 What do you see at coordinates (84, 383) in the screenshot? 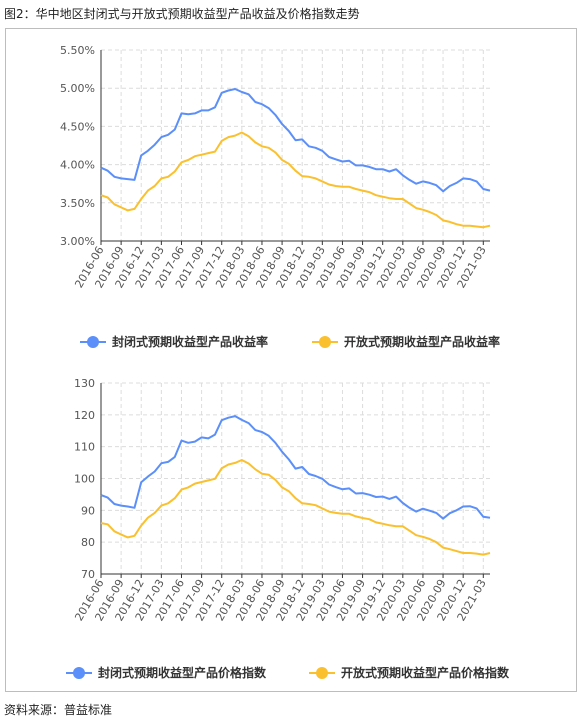
I see `y-tick-label: 130` at bounding box center [84, 383].